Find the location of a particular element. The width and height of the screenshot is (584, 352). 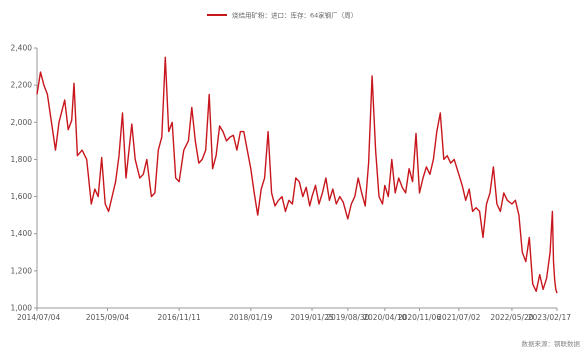

y-tick-label: 2,400 is located at coordinates (22, 48).